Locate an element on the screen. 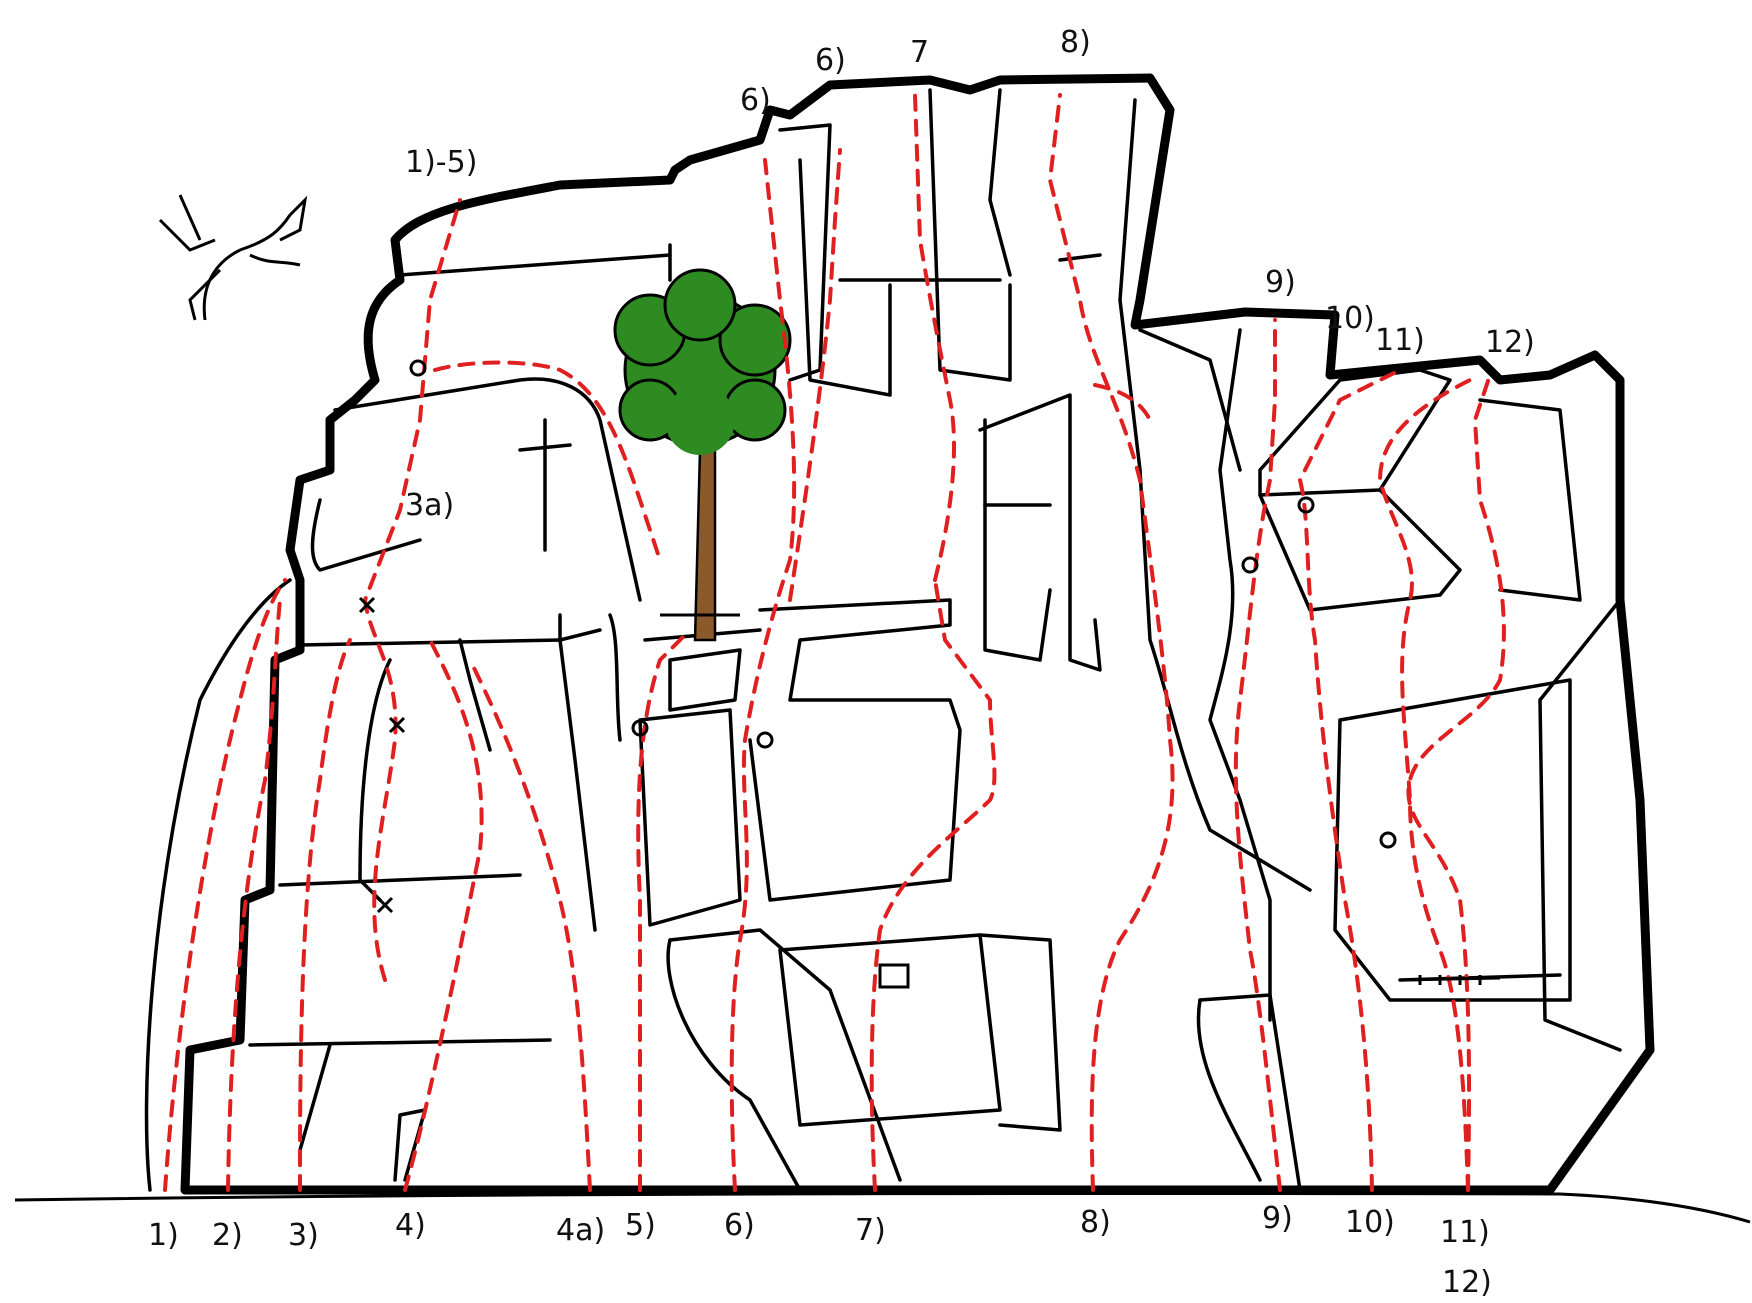 Image resolution: width=1752 pixels, height=1303 pixels. label-3a: 3a) is located at coordinates (429, 505).